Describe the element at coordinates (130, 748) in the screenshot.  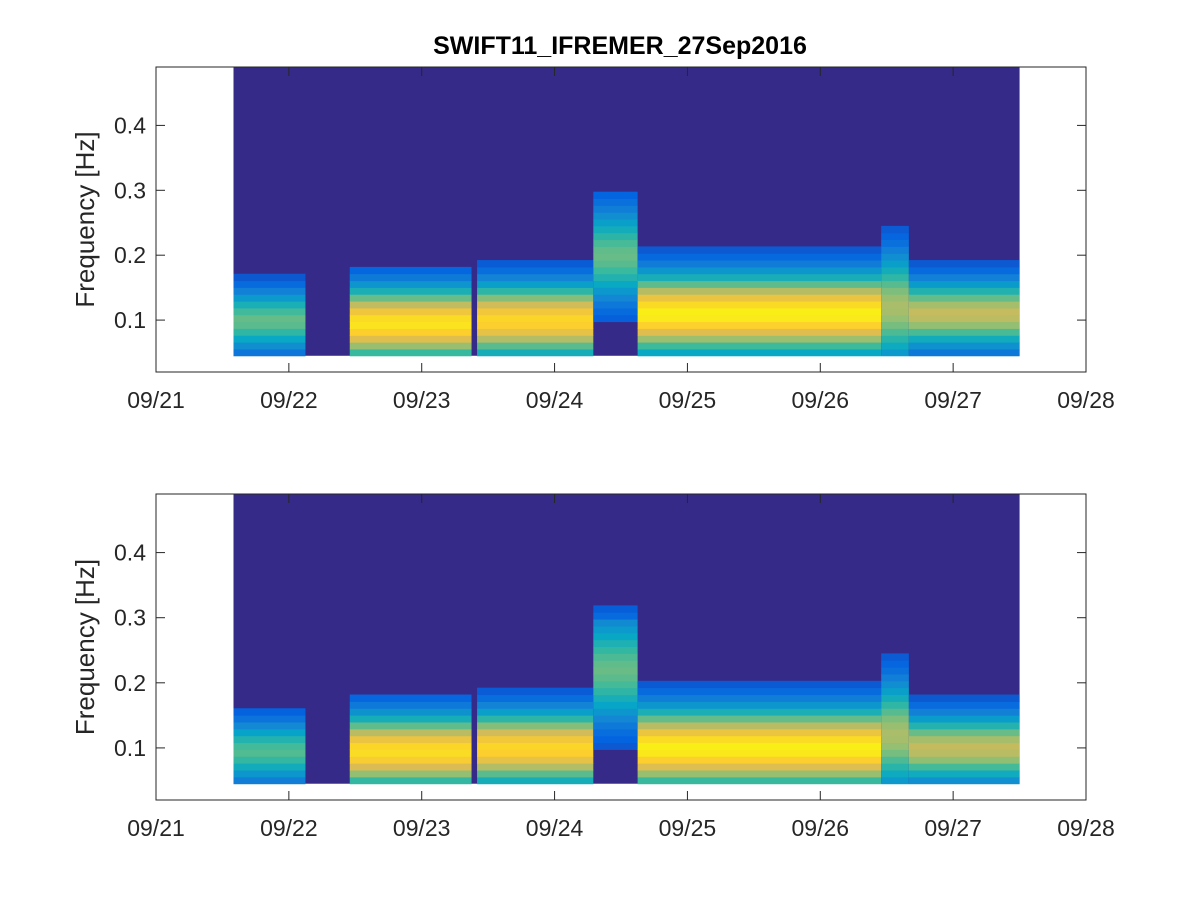
I see `y-tick-label: 0.1` at that location.